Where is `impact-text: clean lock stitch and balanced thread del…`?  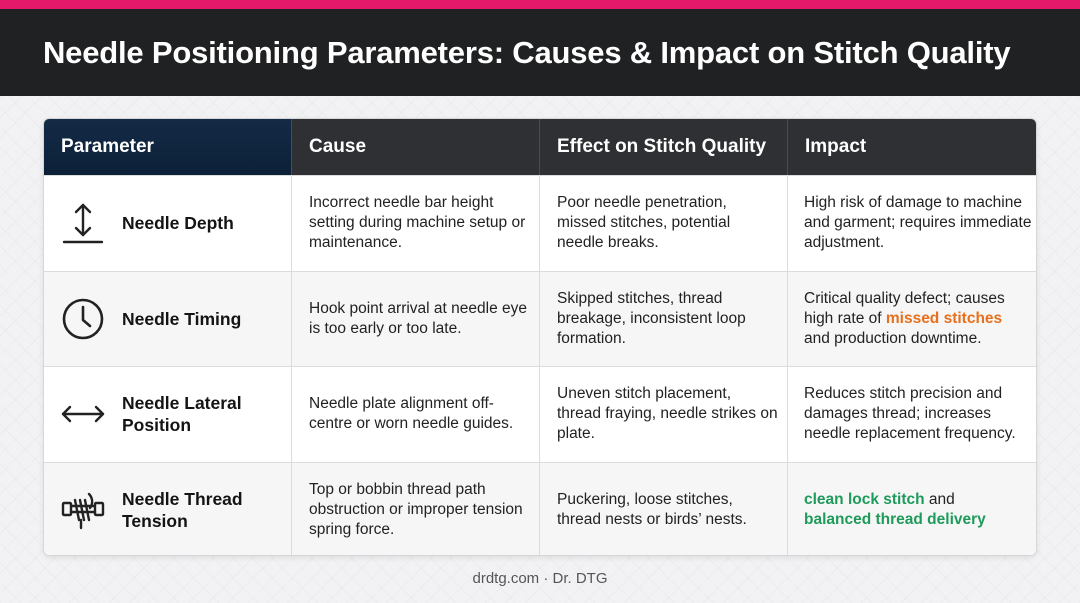 impact-text: clean lock stitch and balanced thread del… is located at coordinates (895, 510).